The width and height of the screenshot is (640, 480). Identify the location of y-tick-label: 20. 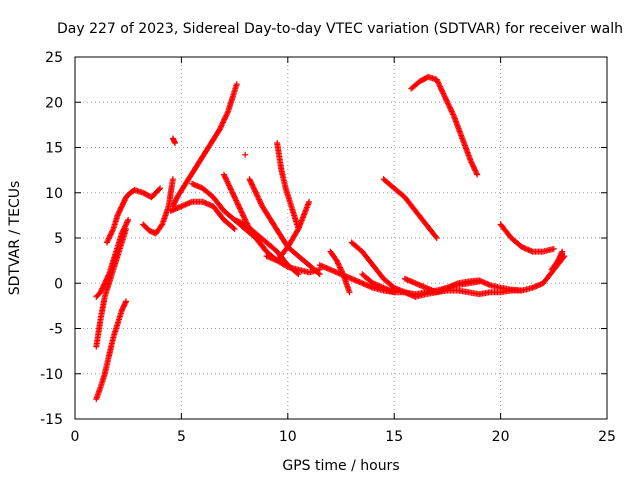
(54, 103).